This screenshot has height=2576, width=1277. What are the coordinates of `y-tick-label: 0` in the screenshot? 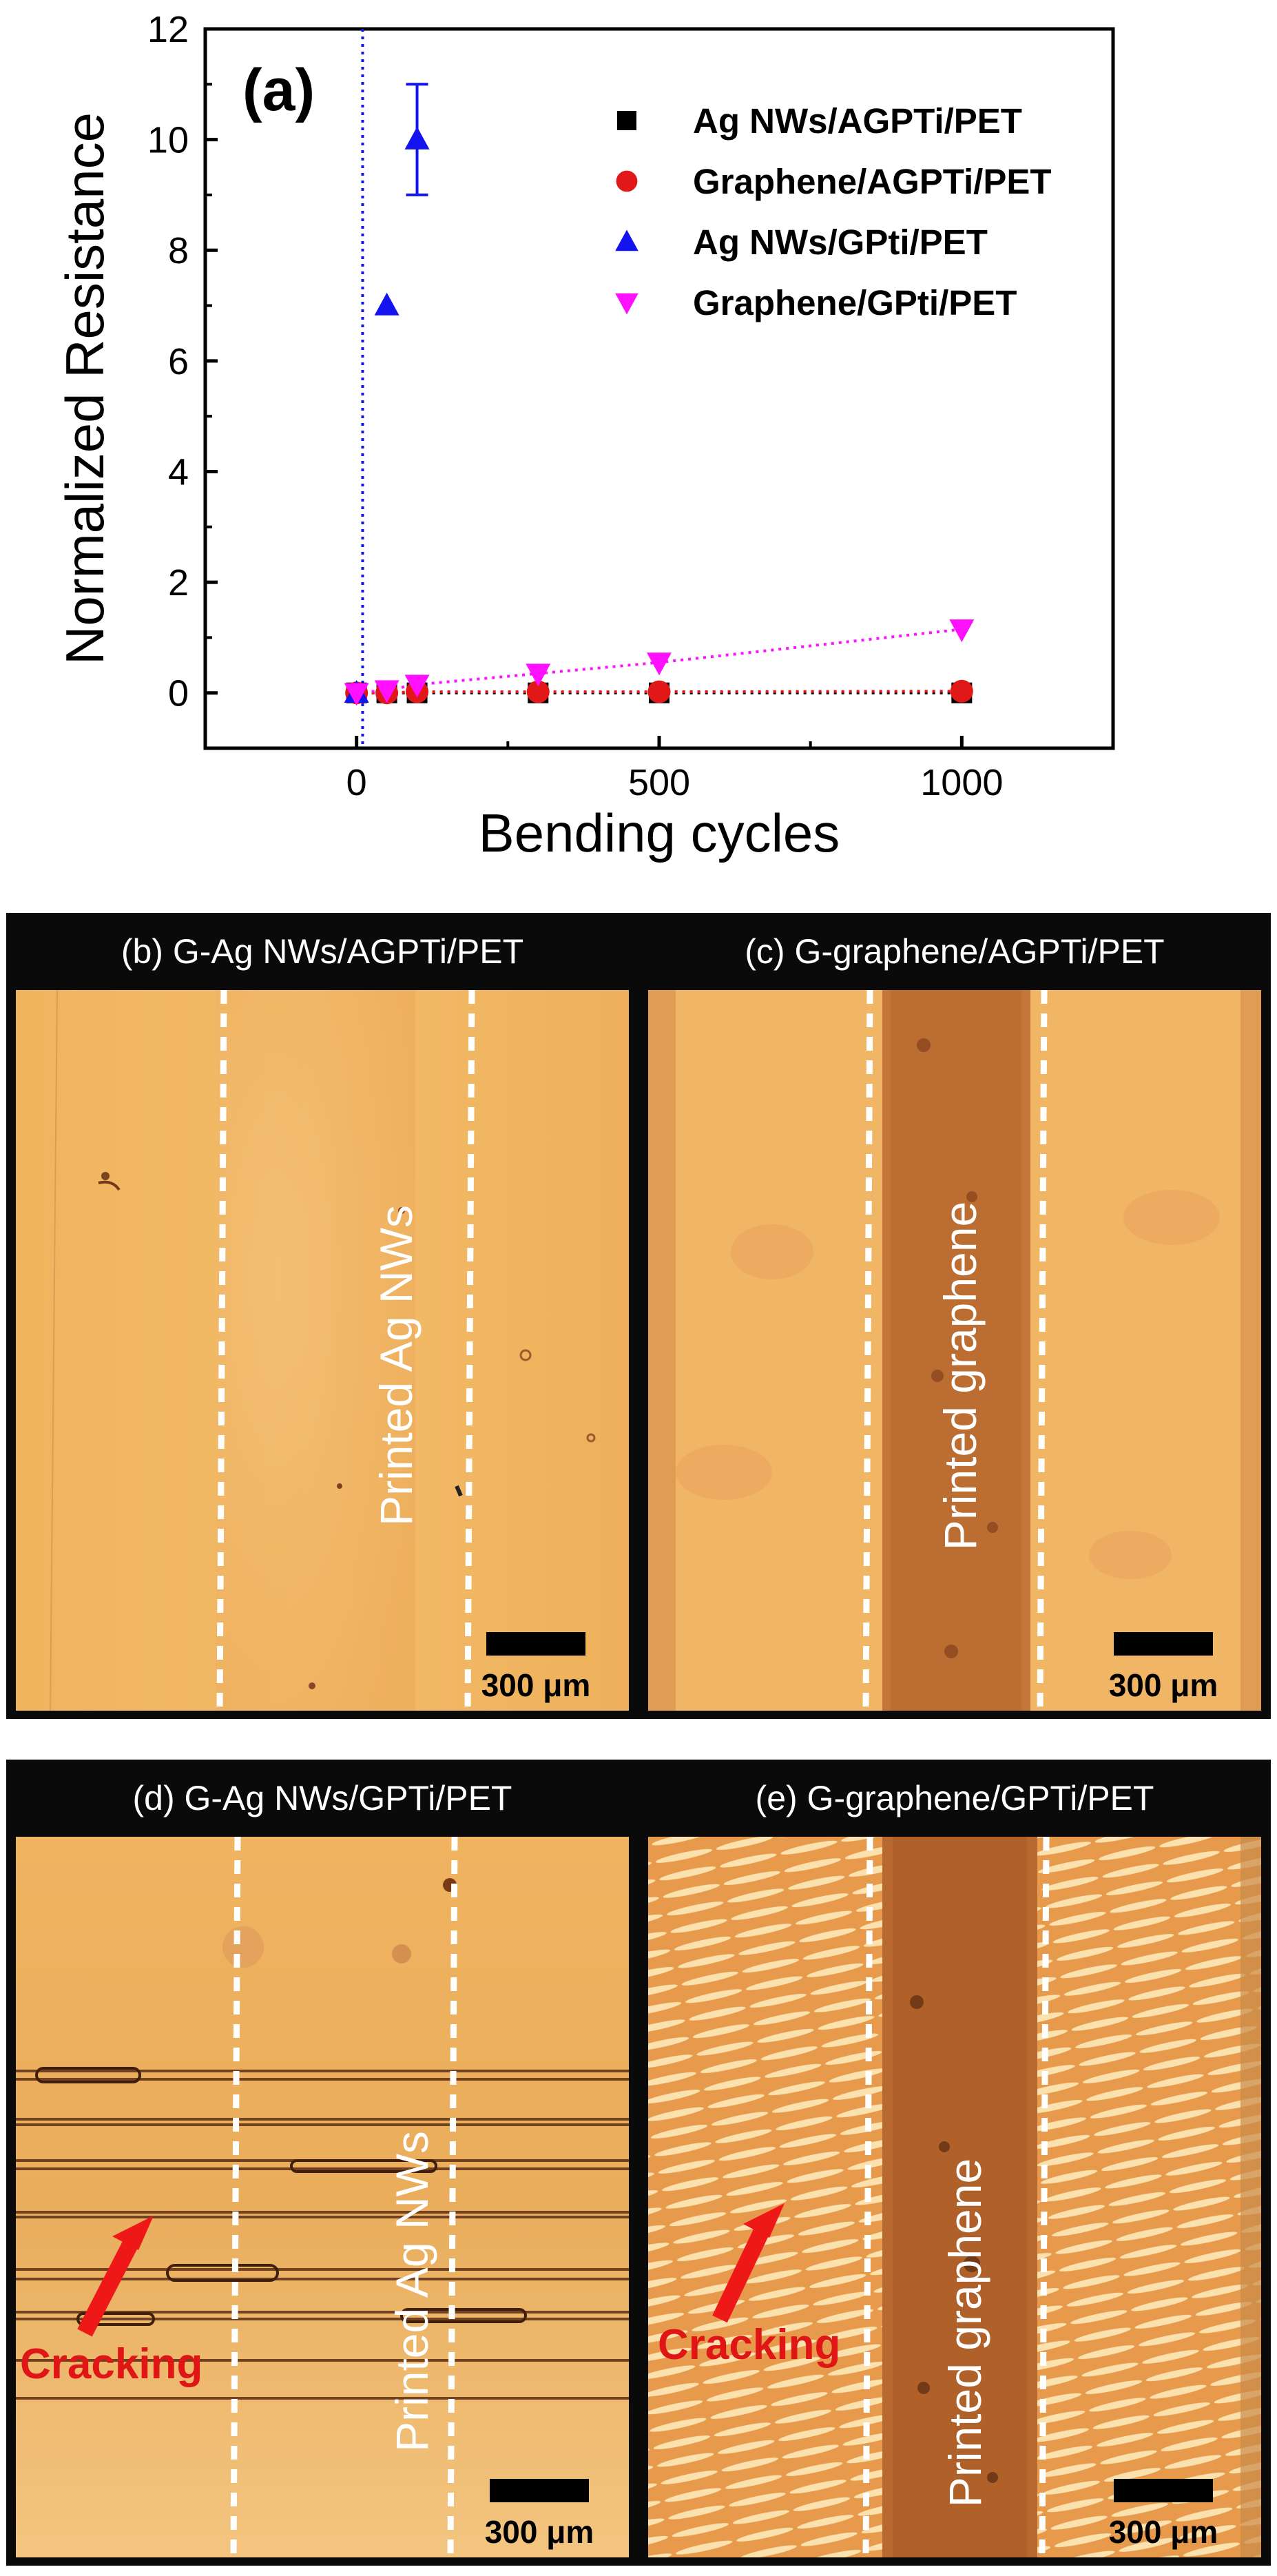 It's located at (178, 693).